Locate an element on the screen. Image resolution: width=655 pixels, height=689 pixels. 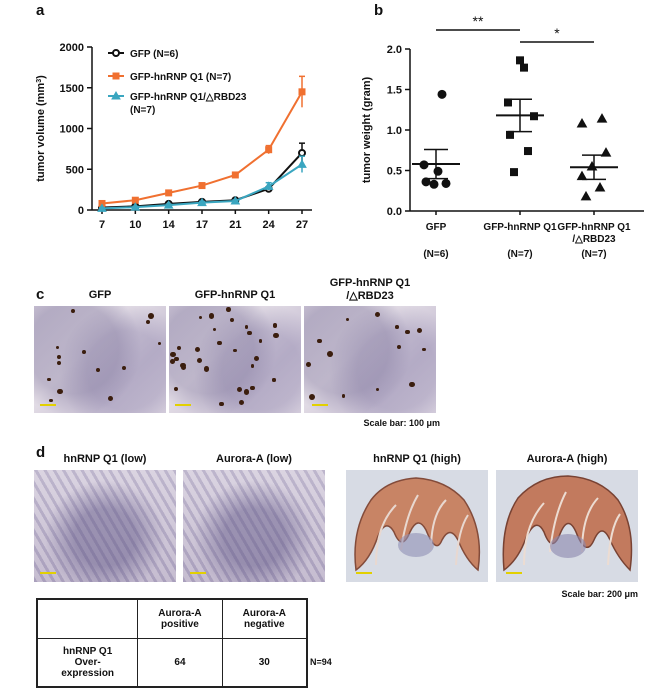
header-positive-line1: Aurora-A is located at coordinates (180, 613).